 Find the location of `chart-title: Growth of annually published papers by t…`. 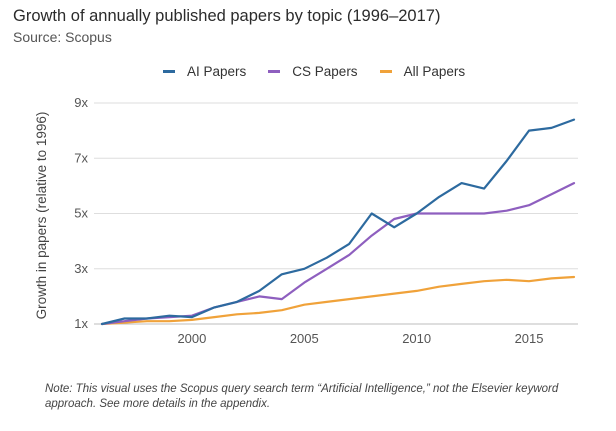

chart-title: Growth of annually published papers by t… is located at coordinates (227, 16).